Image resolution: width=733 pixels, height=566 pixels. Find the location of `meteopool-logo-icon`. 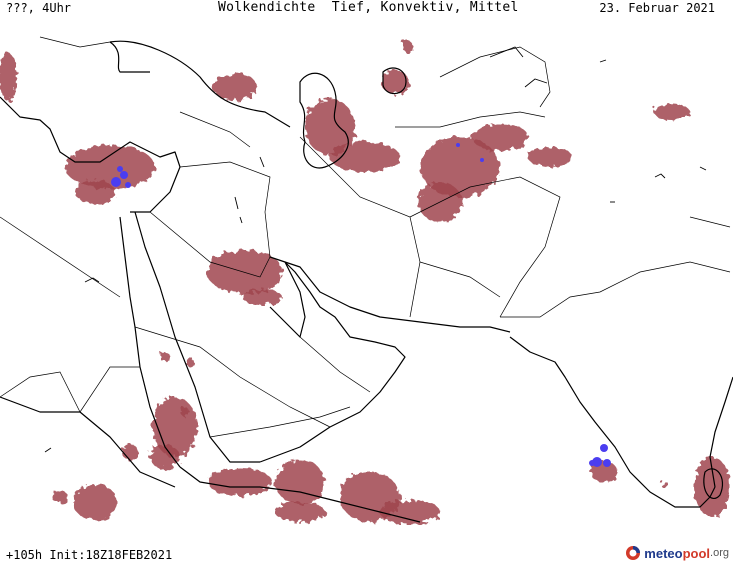

meteopool-logo-icon is located at coordinates (633, 553).